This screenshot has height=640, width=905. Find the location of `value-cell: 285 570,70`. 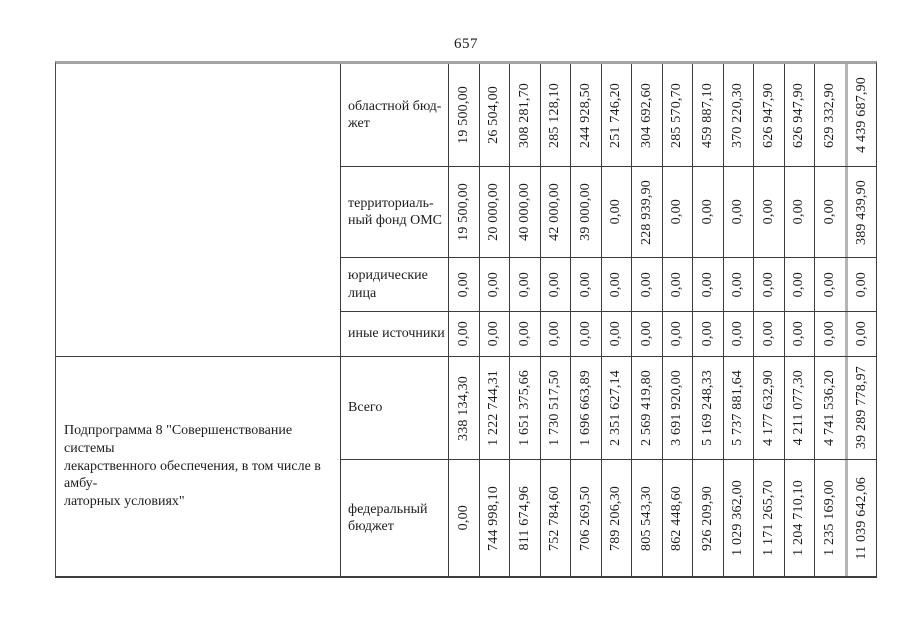

value-cell: 285 570,70 is located at coordinates (677, 115).